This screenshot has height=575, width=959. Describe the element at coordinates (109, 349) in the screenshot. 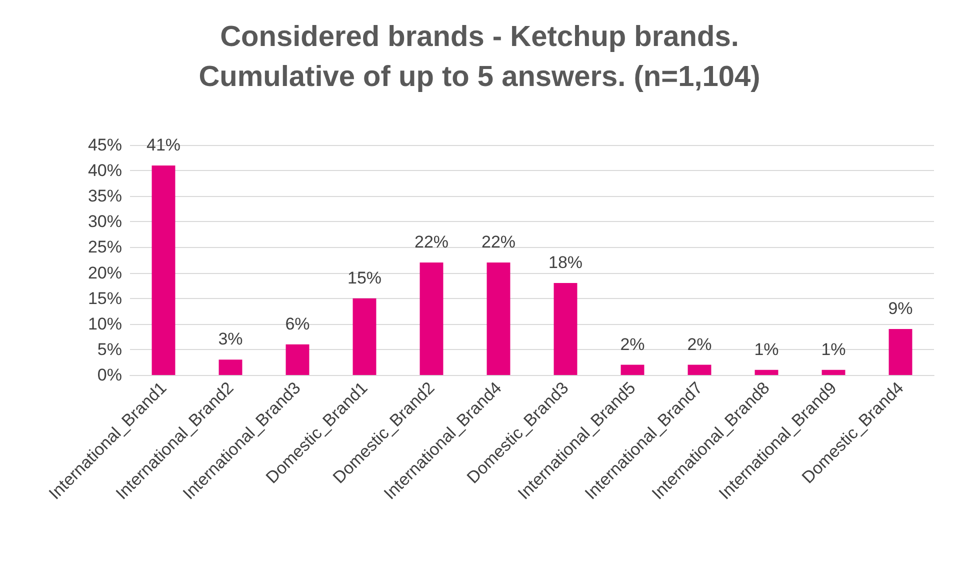

I see `y-tick-label: 5%` at that location.